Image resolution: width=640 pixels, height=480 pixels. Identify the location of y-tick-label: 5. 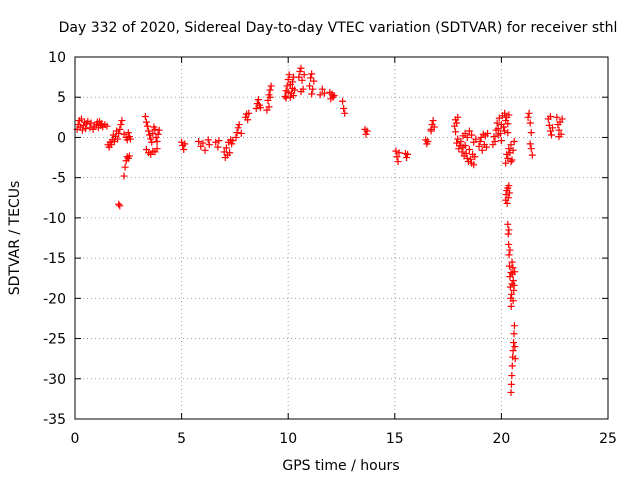
(61, 98).